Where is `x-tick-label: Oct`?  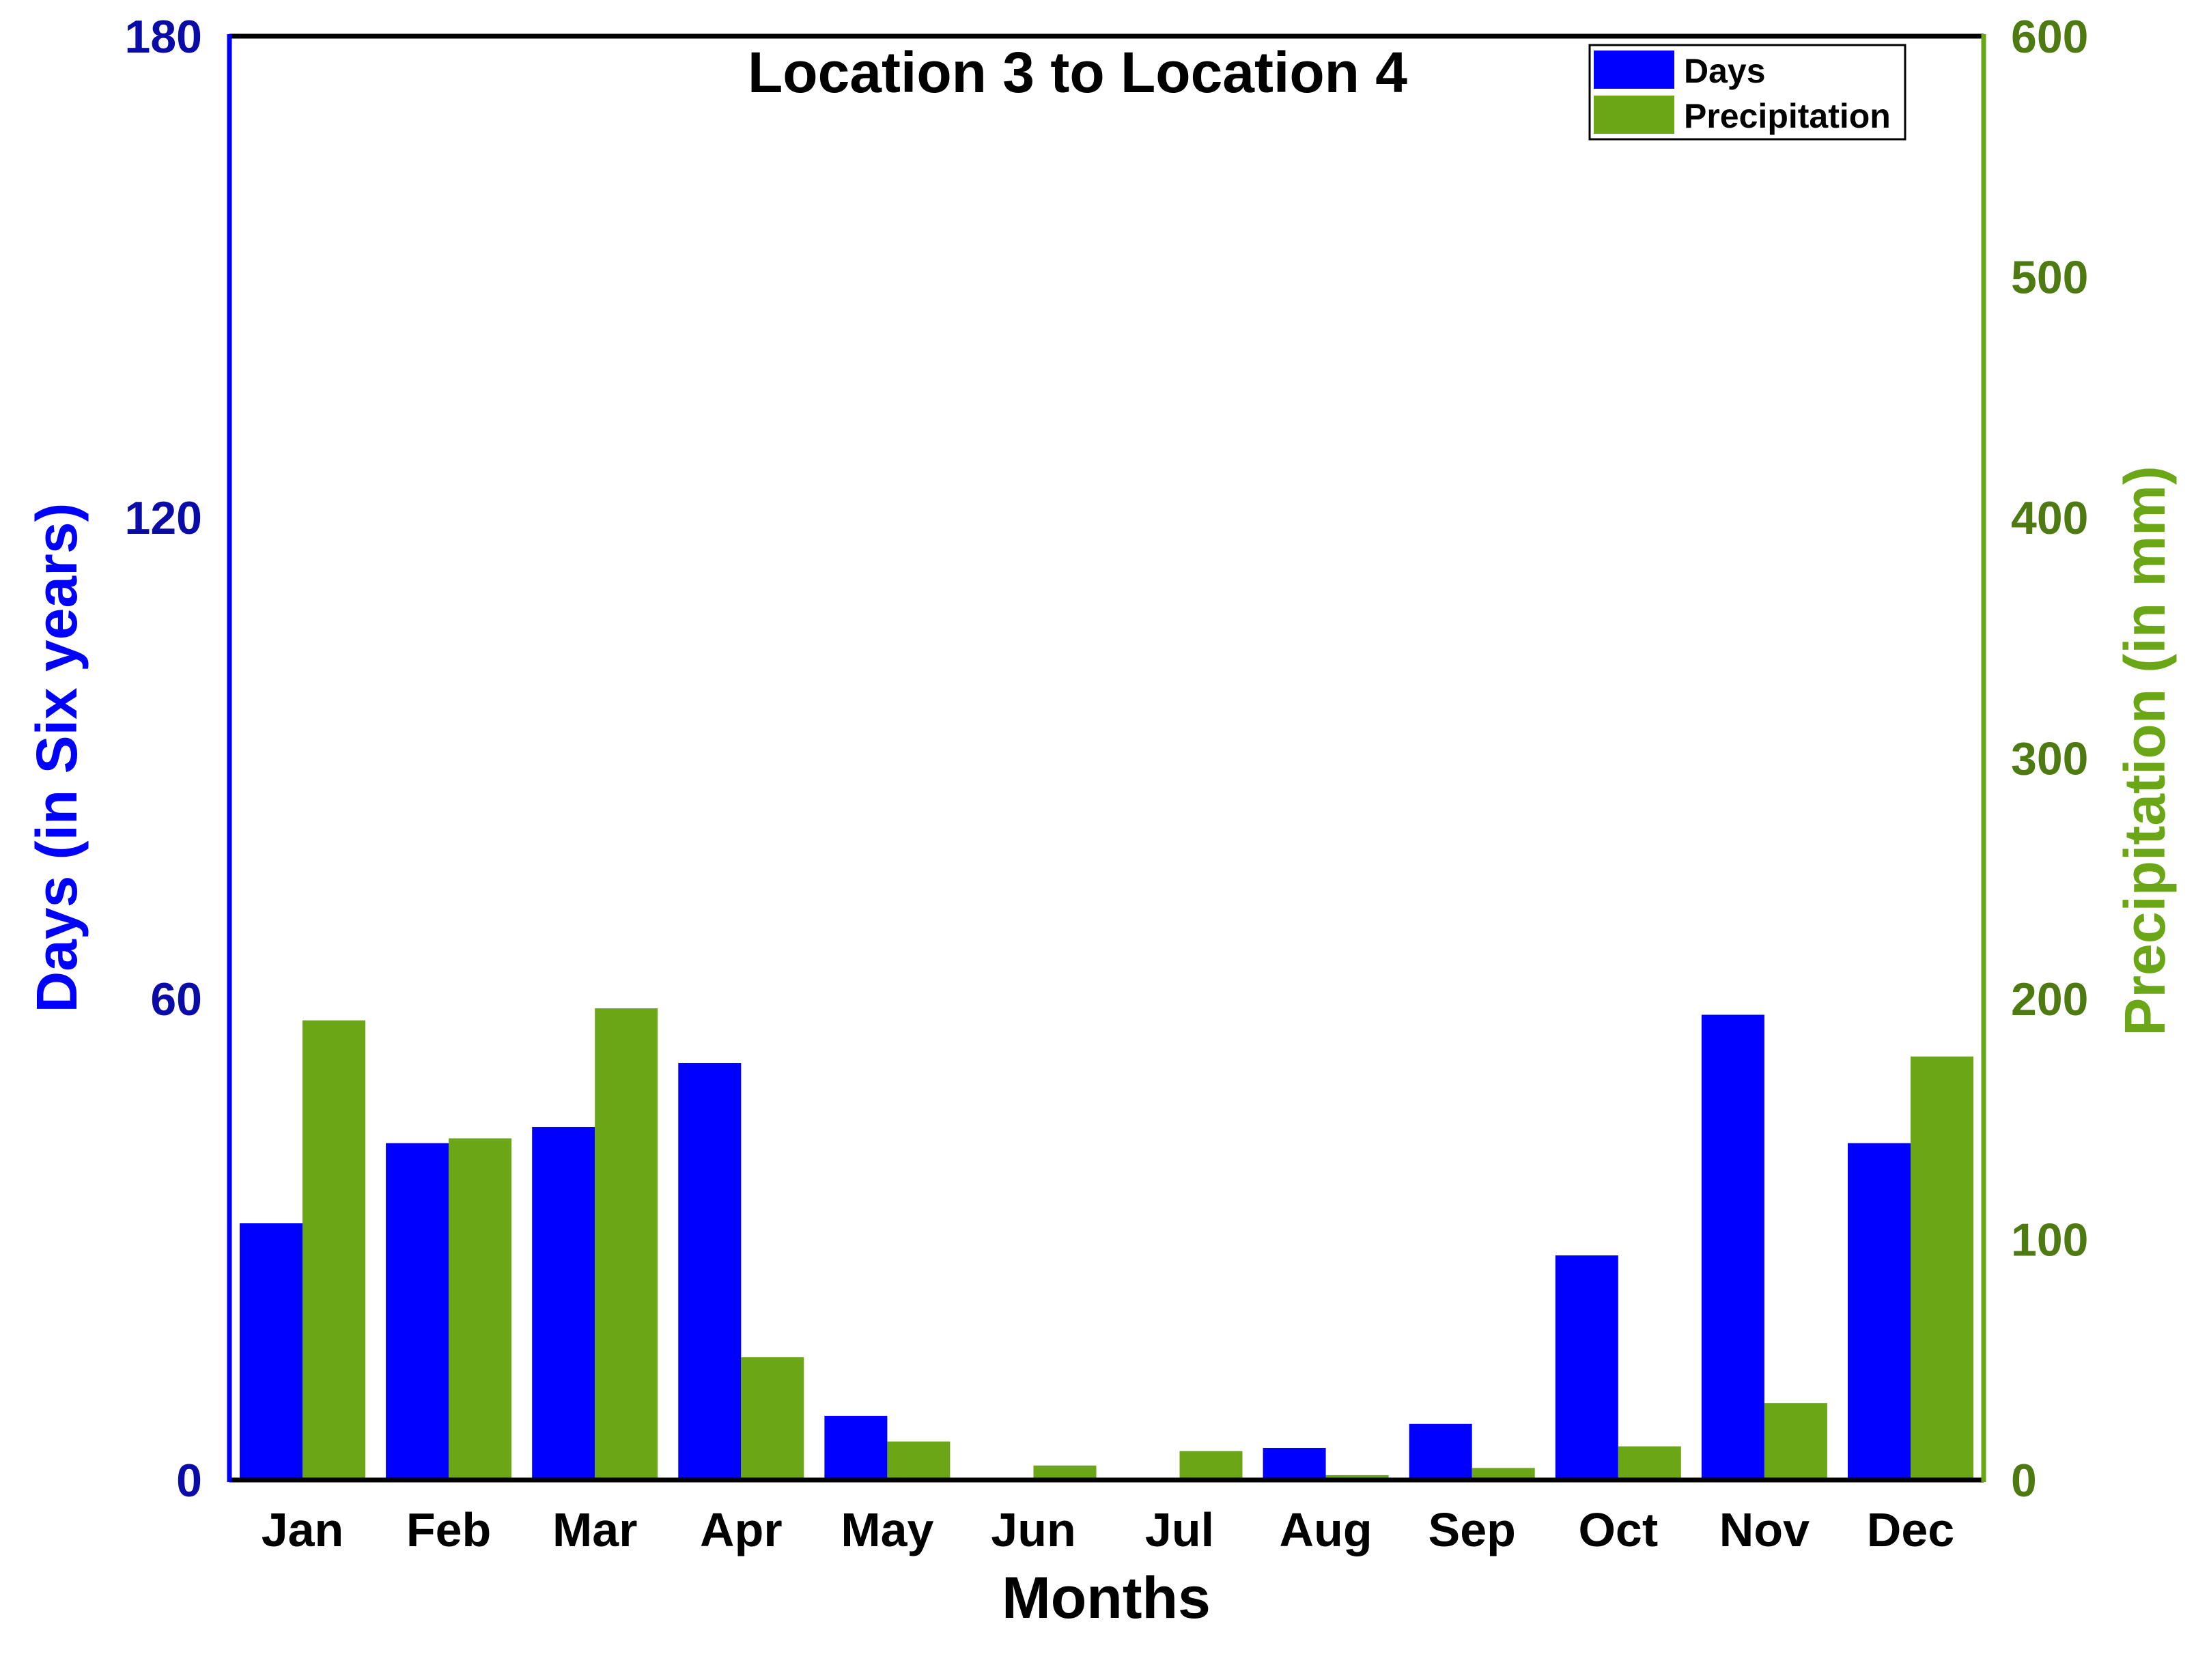
x-tick-label: Oct is located at coordinates (1618, 1529).